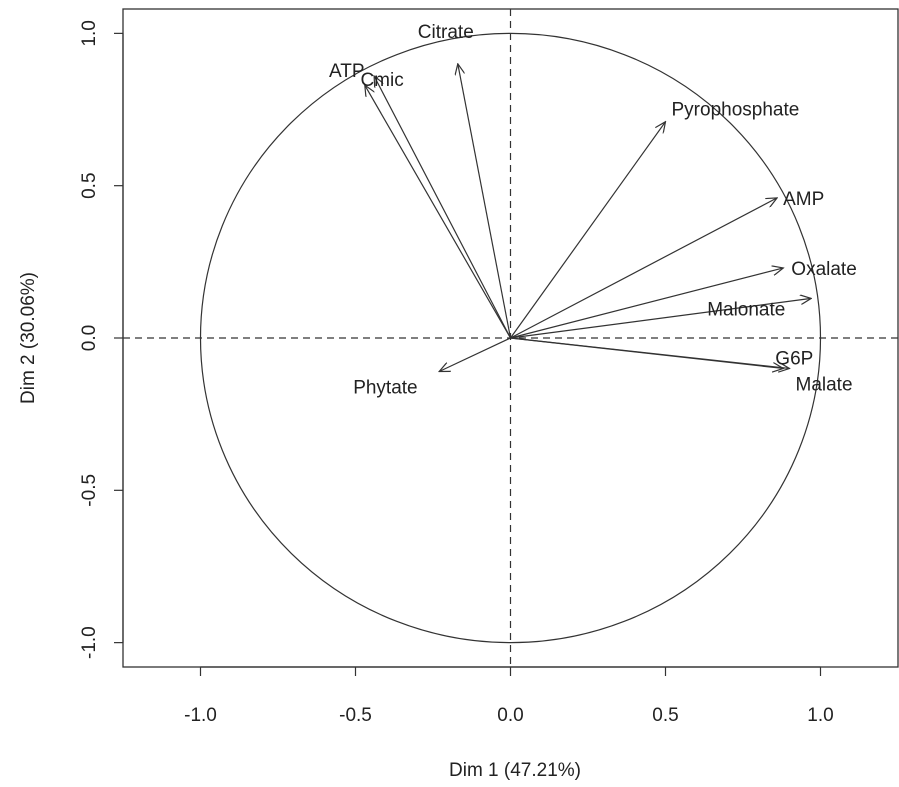  I want to click on arrow-malonate, so click(661, 318).